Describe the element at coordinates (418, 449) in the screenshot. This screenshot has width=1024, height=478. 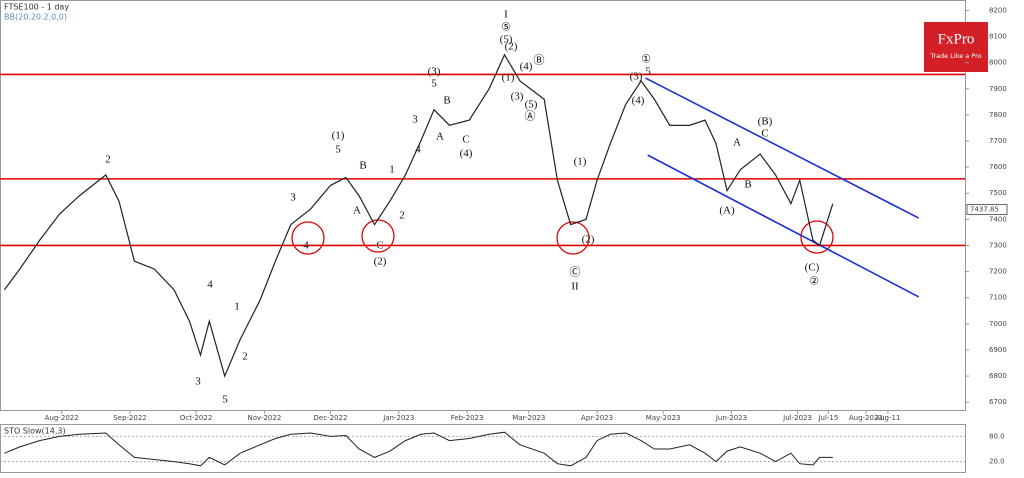
I see `osc-line` at that location.